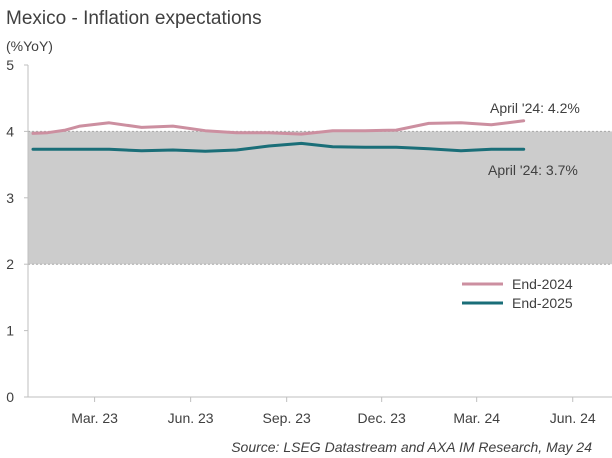  Describe the element at coordinates (542, 303) in the screenshot. I see `legend-label-end-2025: End-2025` at that location.